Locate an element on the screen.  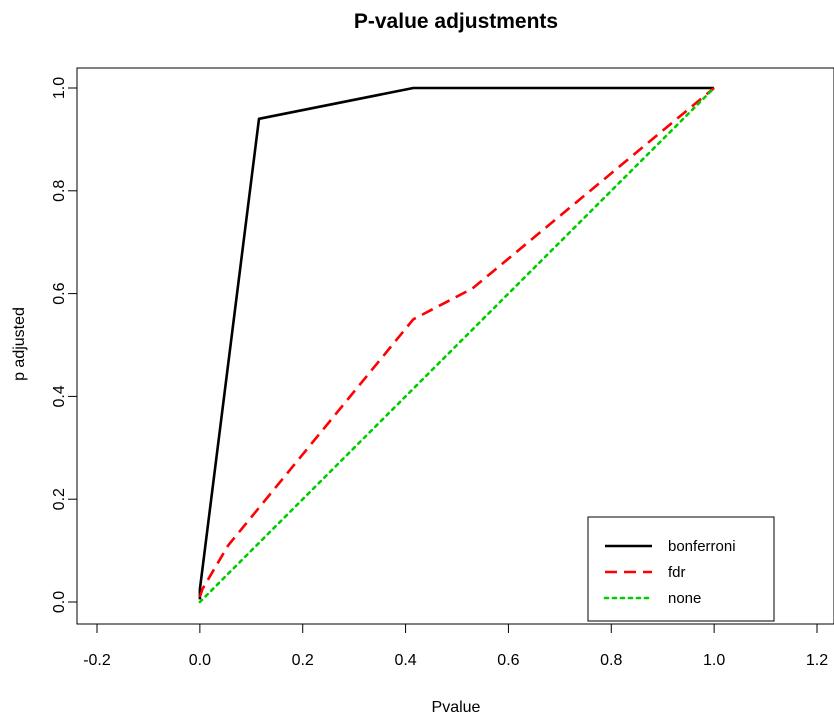
y-tick-label: 0.2 is located at coordinates (59, 499).